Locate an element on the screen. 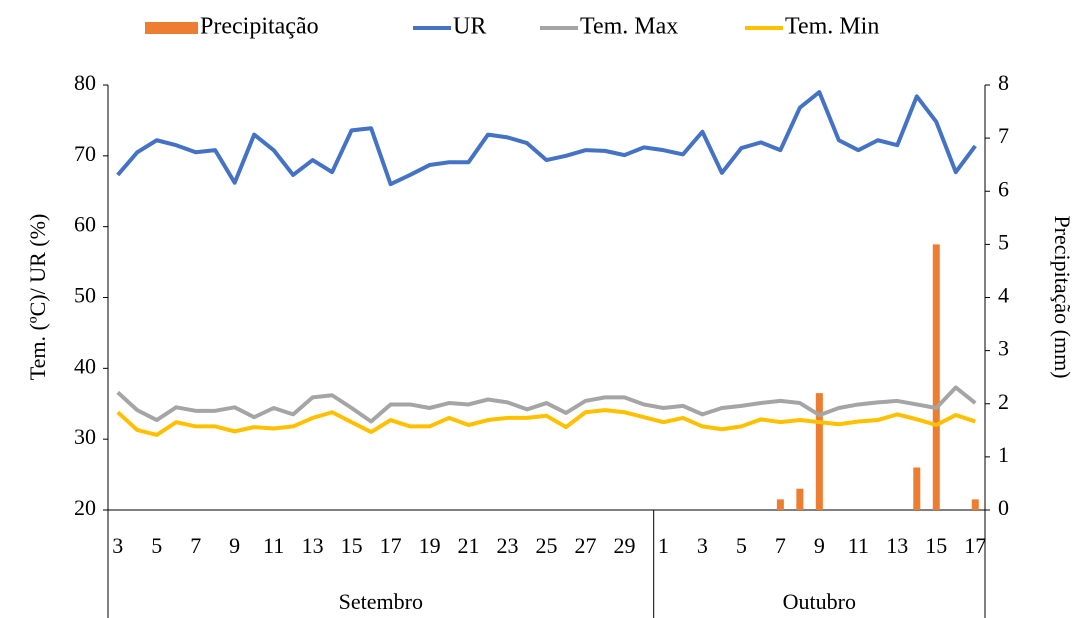 This screenshot has height=618, width=1073. legend-label: UR is located at coordinates (469, 27).